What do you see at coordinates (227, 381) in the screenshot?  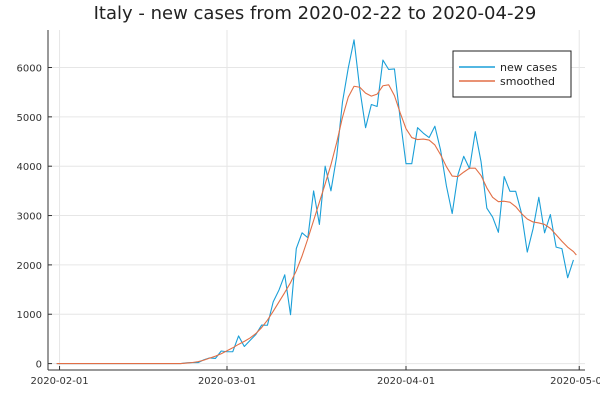 I see `x-tick-label: 2020-03-01` at bounding box center [227, 381].